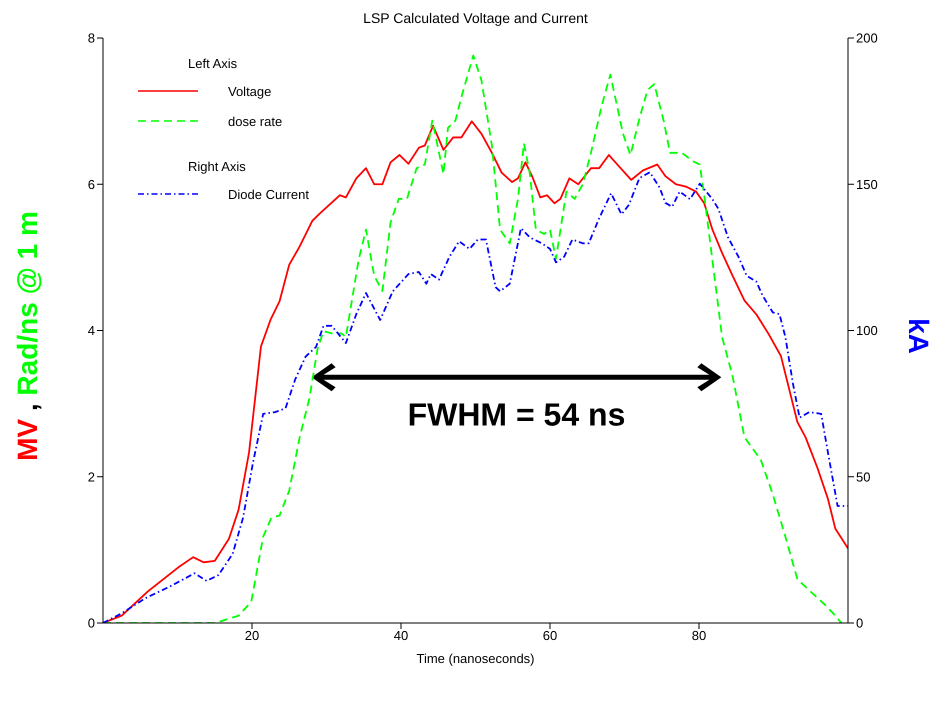 Image resolution: width=942 pixels, height=711 pixels. I want to click on y-tick-label: 0, so click(91, 623).